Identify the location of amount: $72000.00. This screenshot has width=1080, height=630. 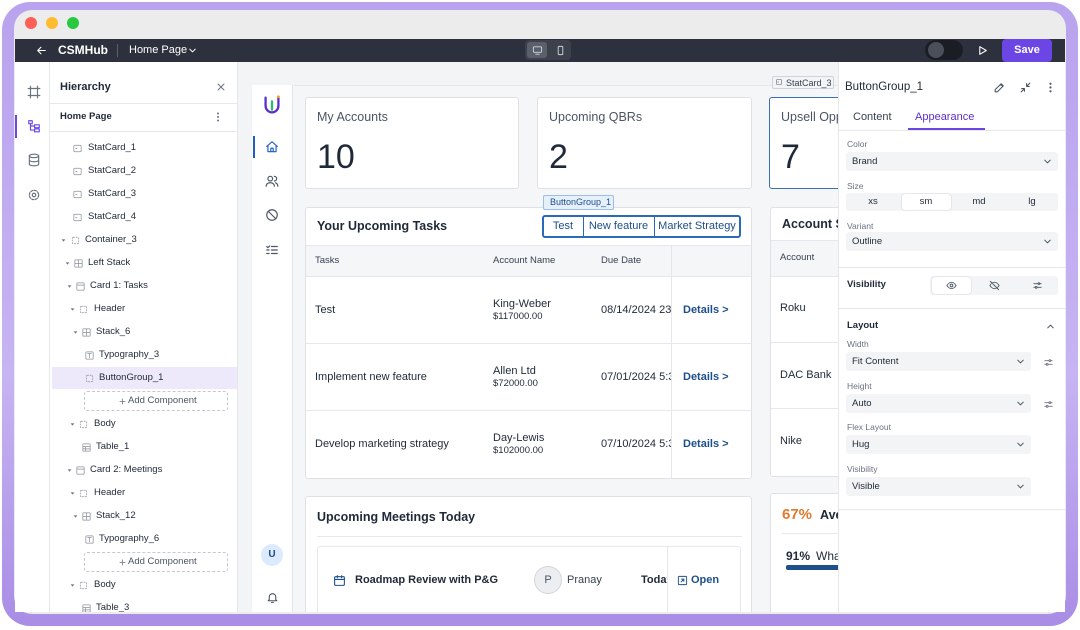
(515, 383).